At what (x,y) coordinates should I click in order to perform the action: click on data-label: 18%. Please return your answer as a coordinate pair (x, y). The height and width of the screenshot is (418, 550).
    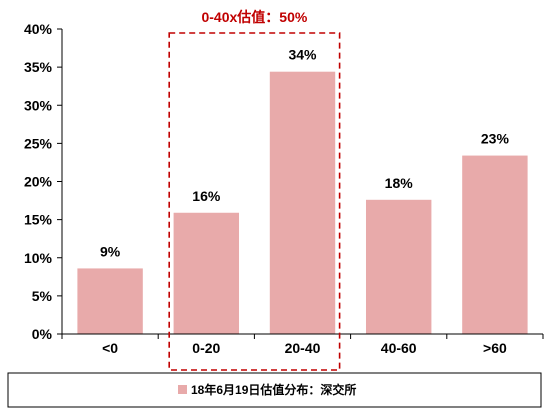
    Looking at the image, I should click on (399, 183).